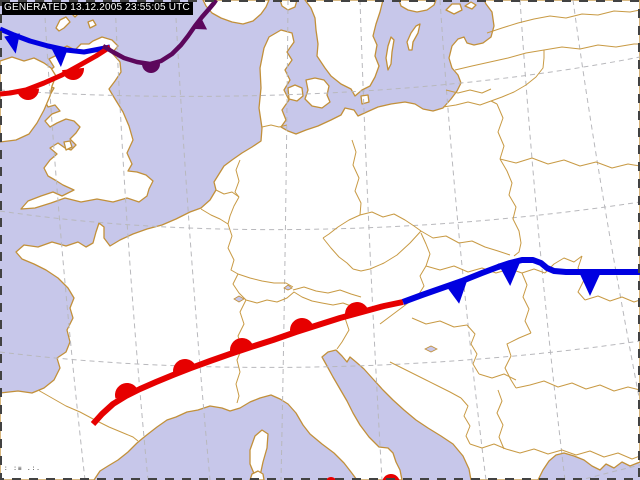 Image resolution: width=640 pixels, height=480 pixels. Describe the element at coordinates (257, 475) in the screenshot. I see `island-sardinia-tip` at that location.